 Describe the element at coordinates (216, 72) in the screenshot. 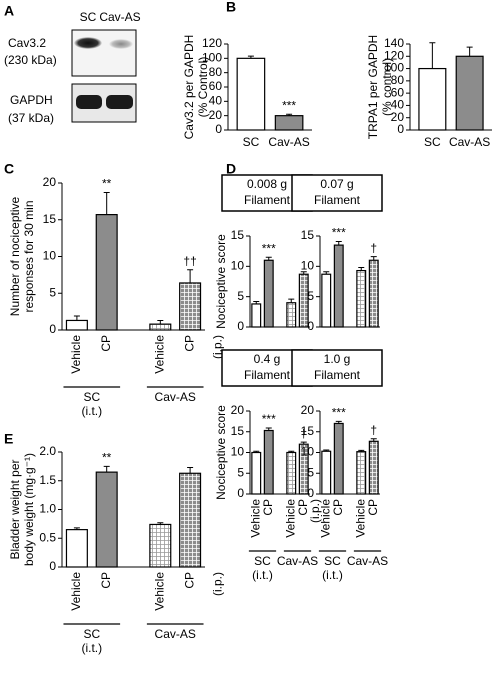

I see `y-tick-label: 80` at that location.